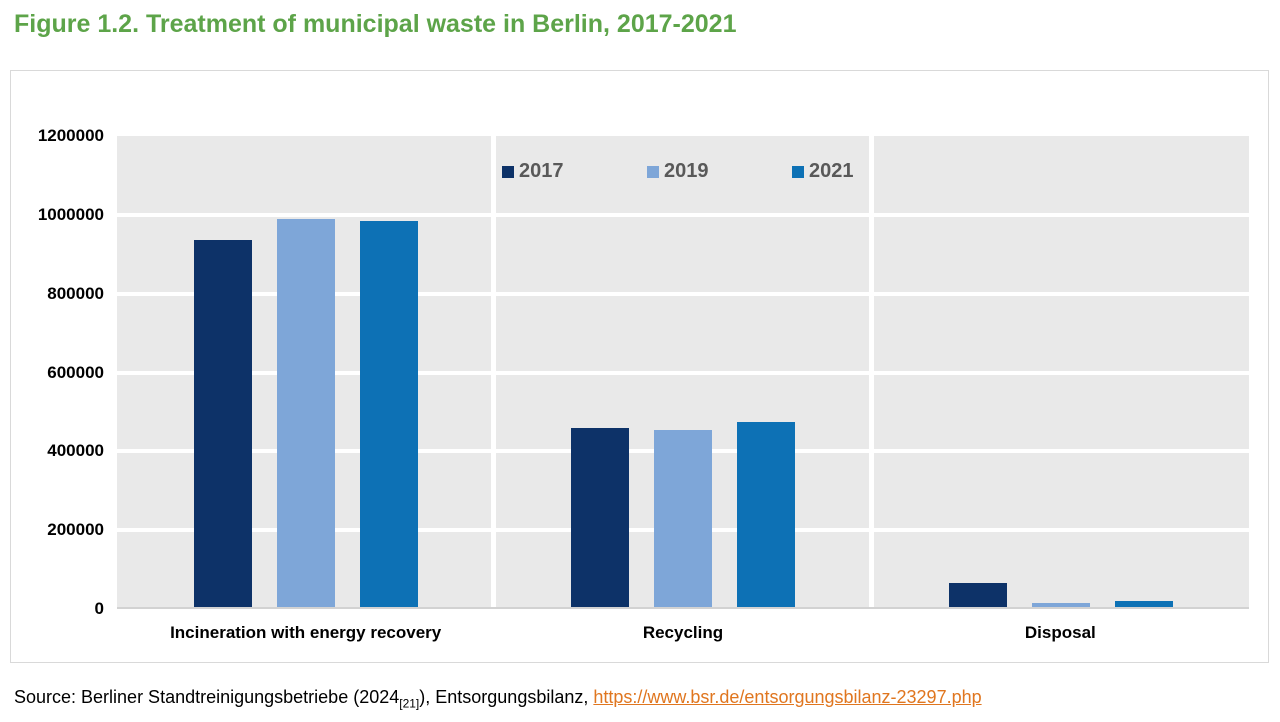 The height and width of the screenshot is (722, 1280). What do you see at coordinates (541, 171) in the screenshot?
I see `legend-label: 2017` at bounding box center [541, 171].